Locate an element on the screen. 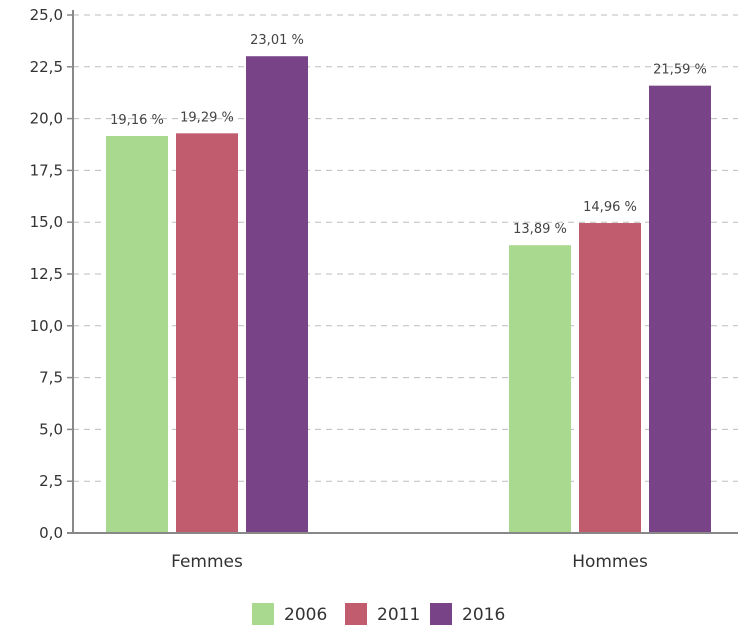  legend-label-2011: 2011 is located at coordinates (398, 615).